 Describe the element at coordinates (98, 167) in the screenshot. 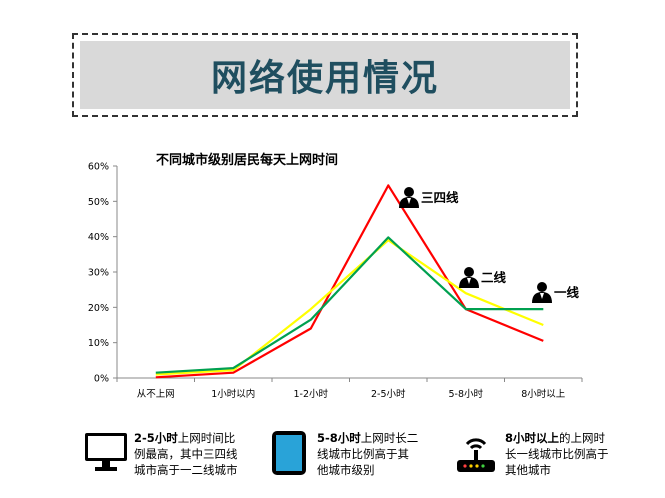

I see `y-tick-label: 60%` at that location.